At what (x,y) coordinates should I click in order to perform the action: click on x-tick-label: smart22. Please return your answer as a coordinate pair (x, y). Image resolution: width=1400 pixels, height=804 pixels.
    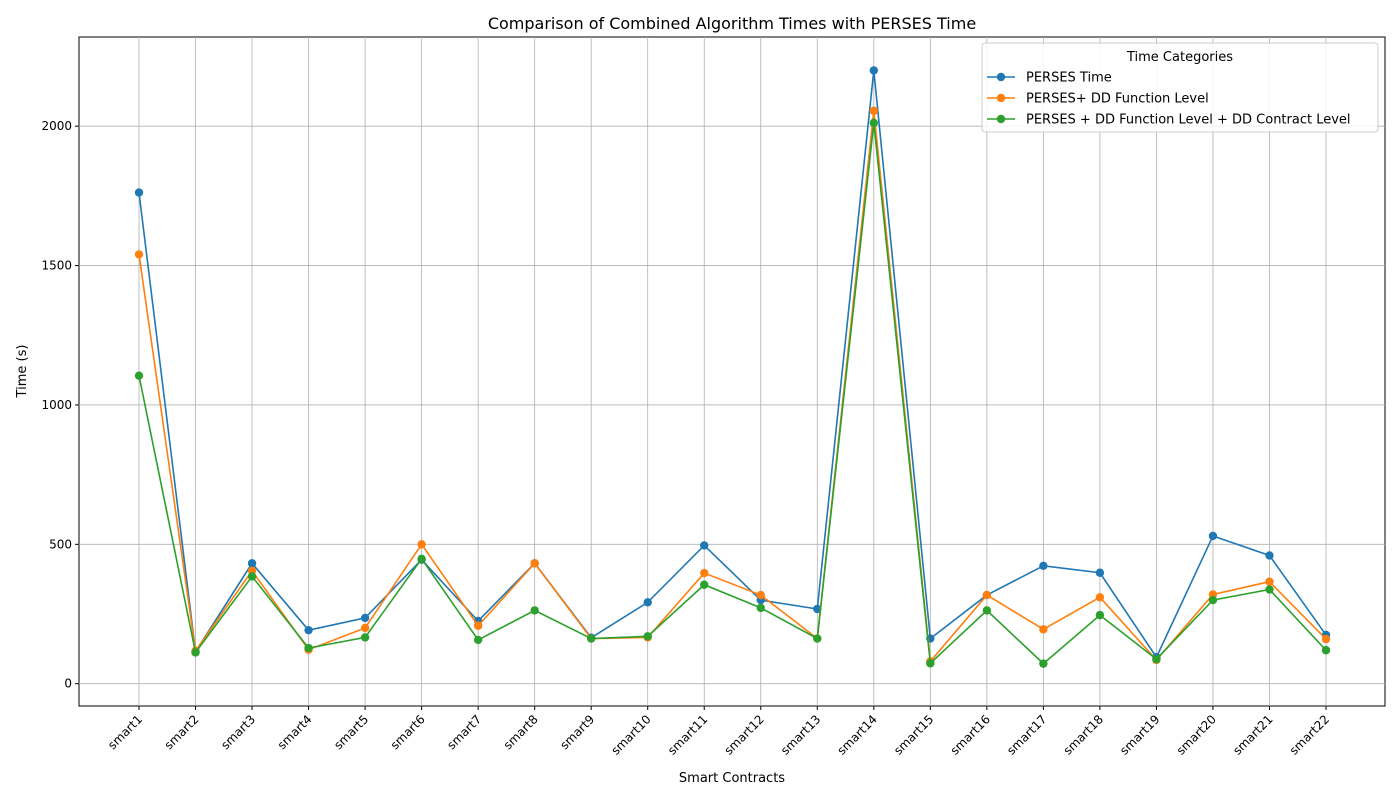
    Looking at the image, I should click on (1309, 734).